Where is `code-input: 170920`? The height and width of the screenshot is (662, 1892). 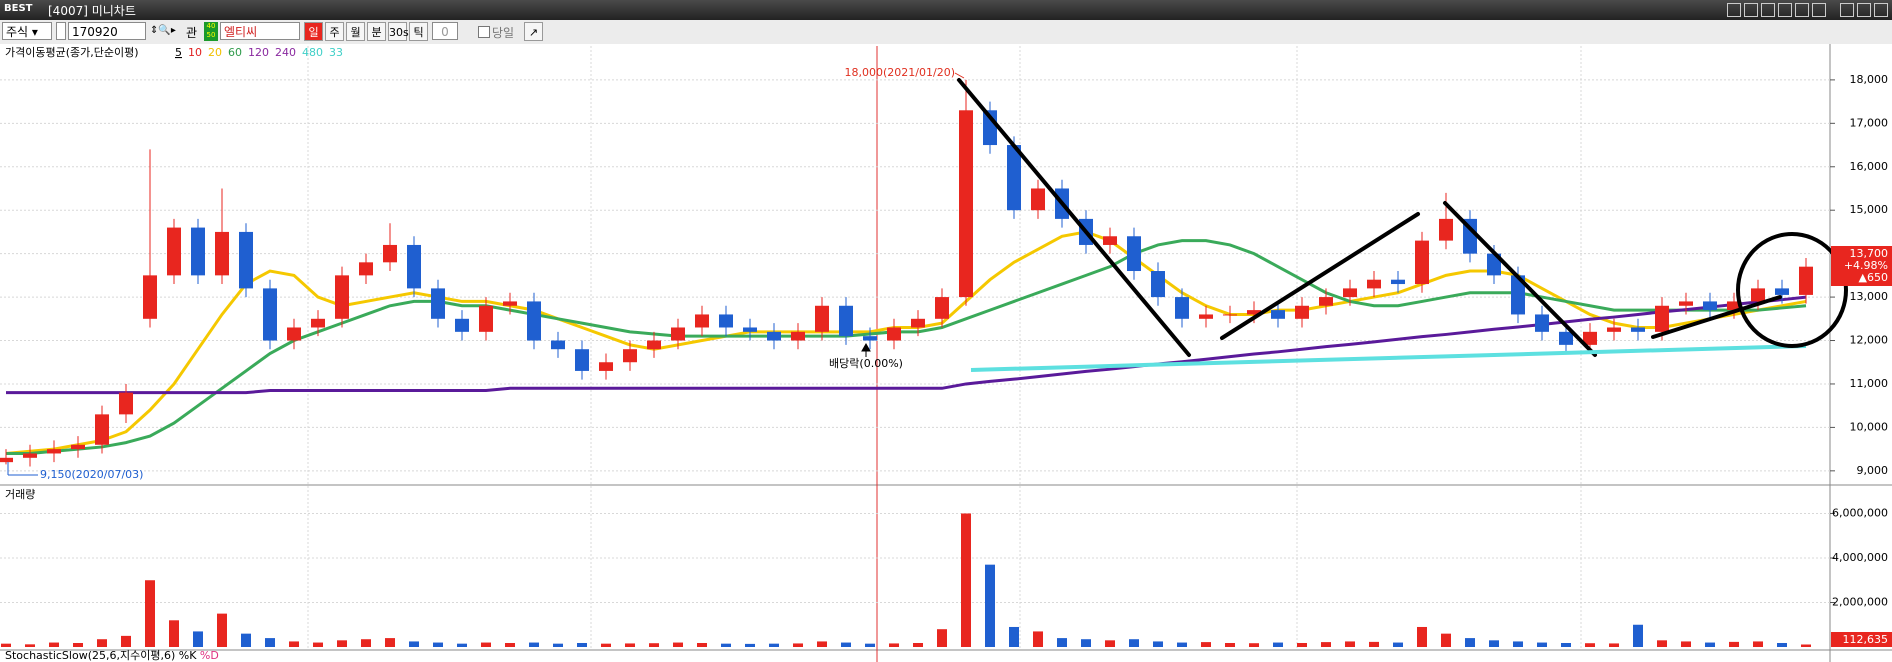 code-input: 170920 is located at coordinates (107, 31).